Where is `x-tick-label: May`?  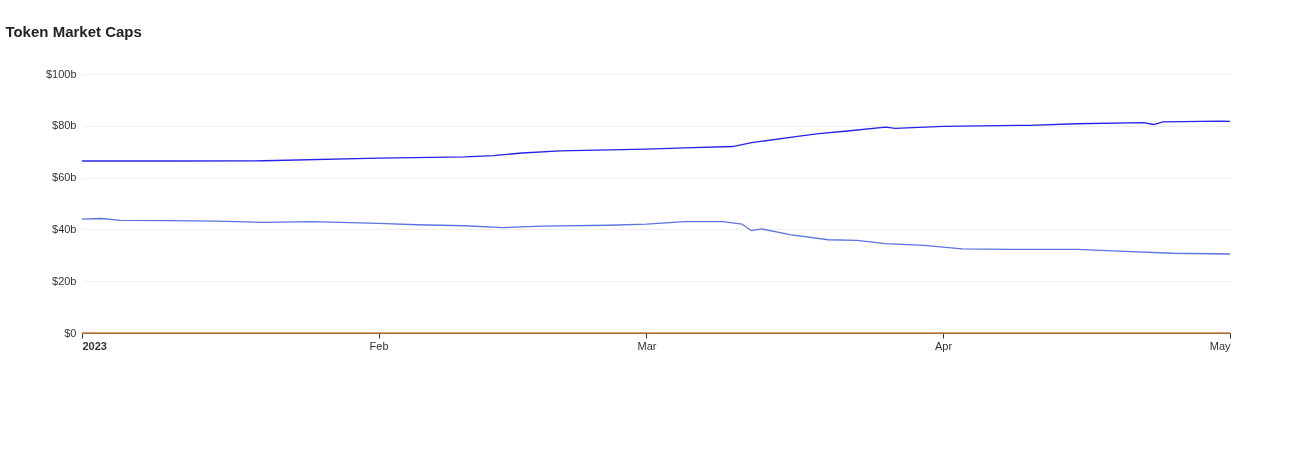 x-tick-label: May is located at coordinates (1220, 345).